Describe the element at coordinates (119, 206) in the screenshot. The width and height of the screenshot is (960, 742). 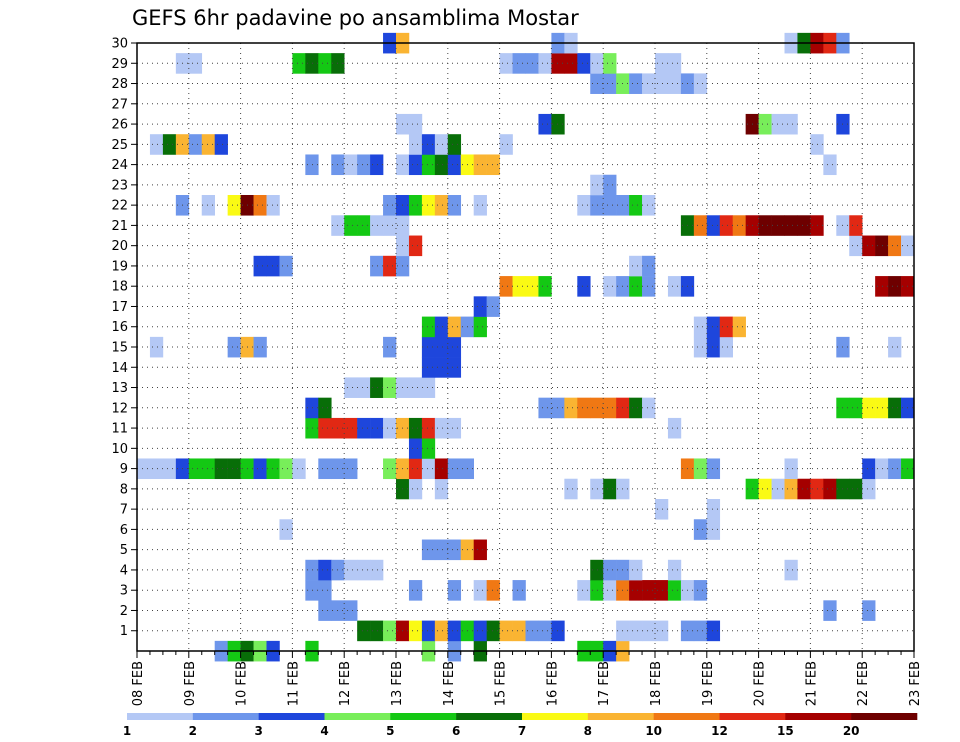
I see `y-tick-label: 22` at that location.